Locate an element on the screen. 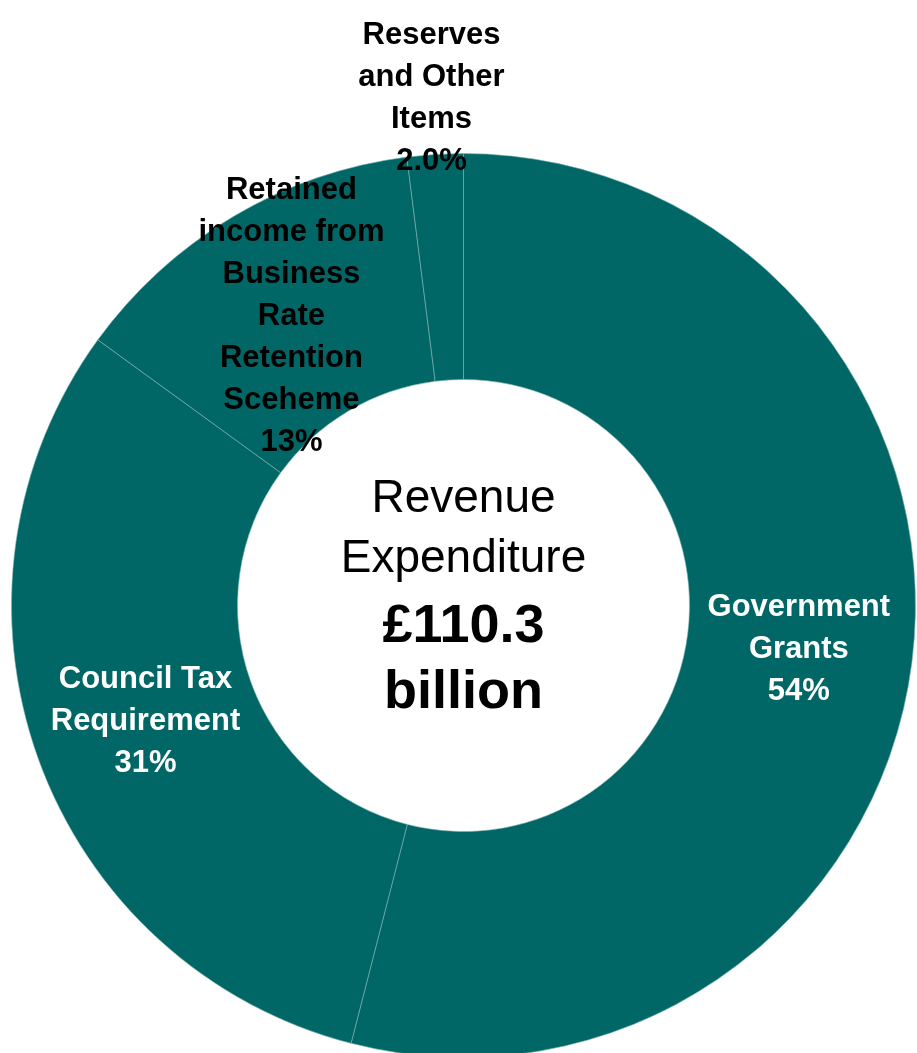  text: £110.3 billion is located at coordinates (463, 655).